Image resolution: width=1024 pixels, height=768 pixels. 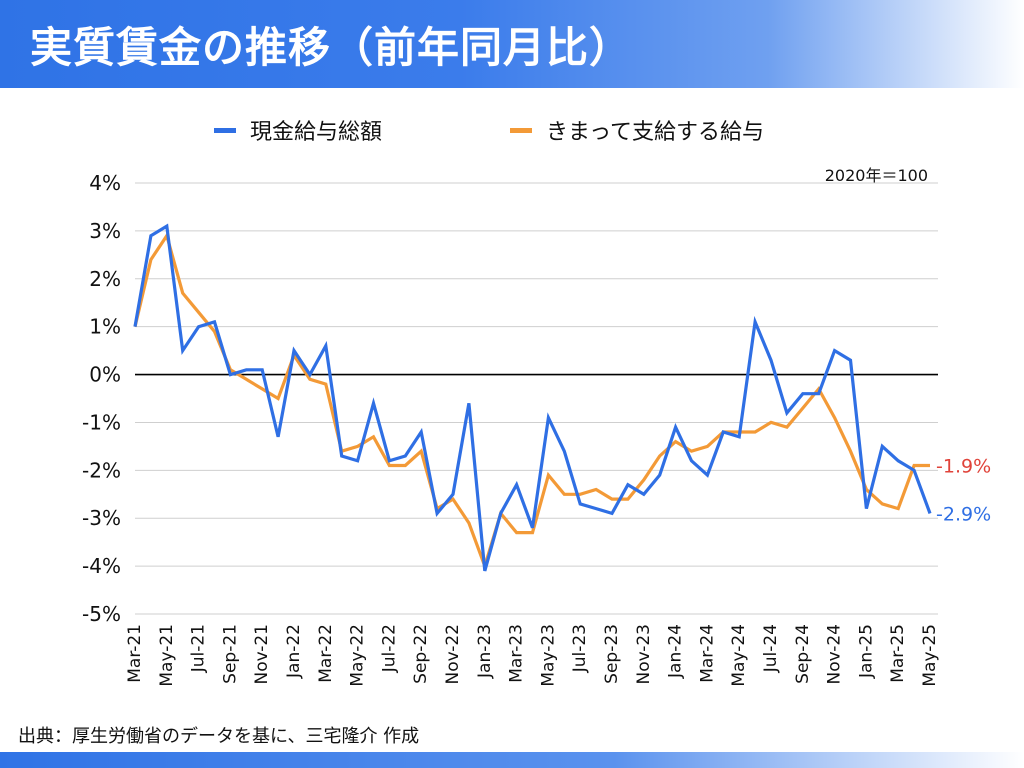 I want to click on y-tick-label: 3%, so click(x=105, y=231).